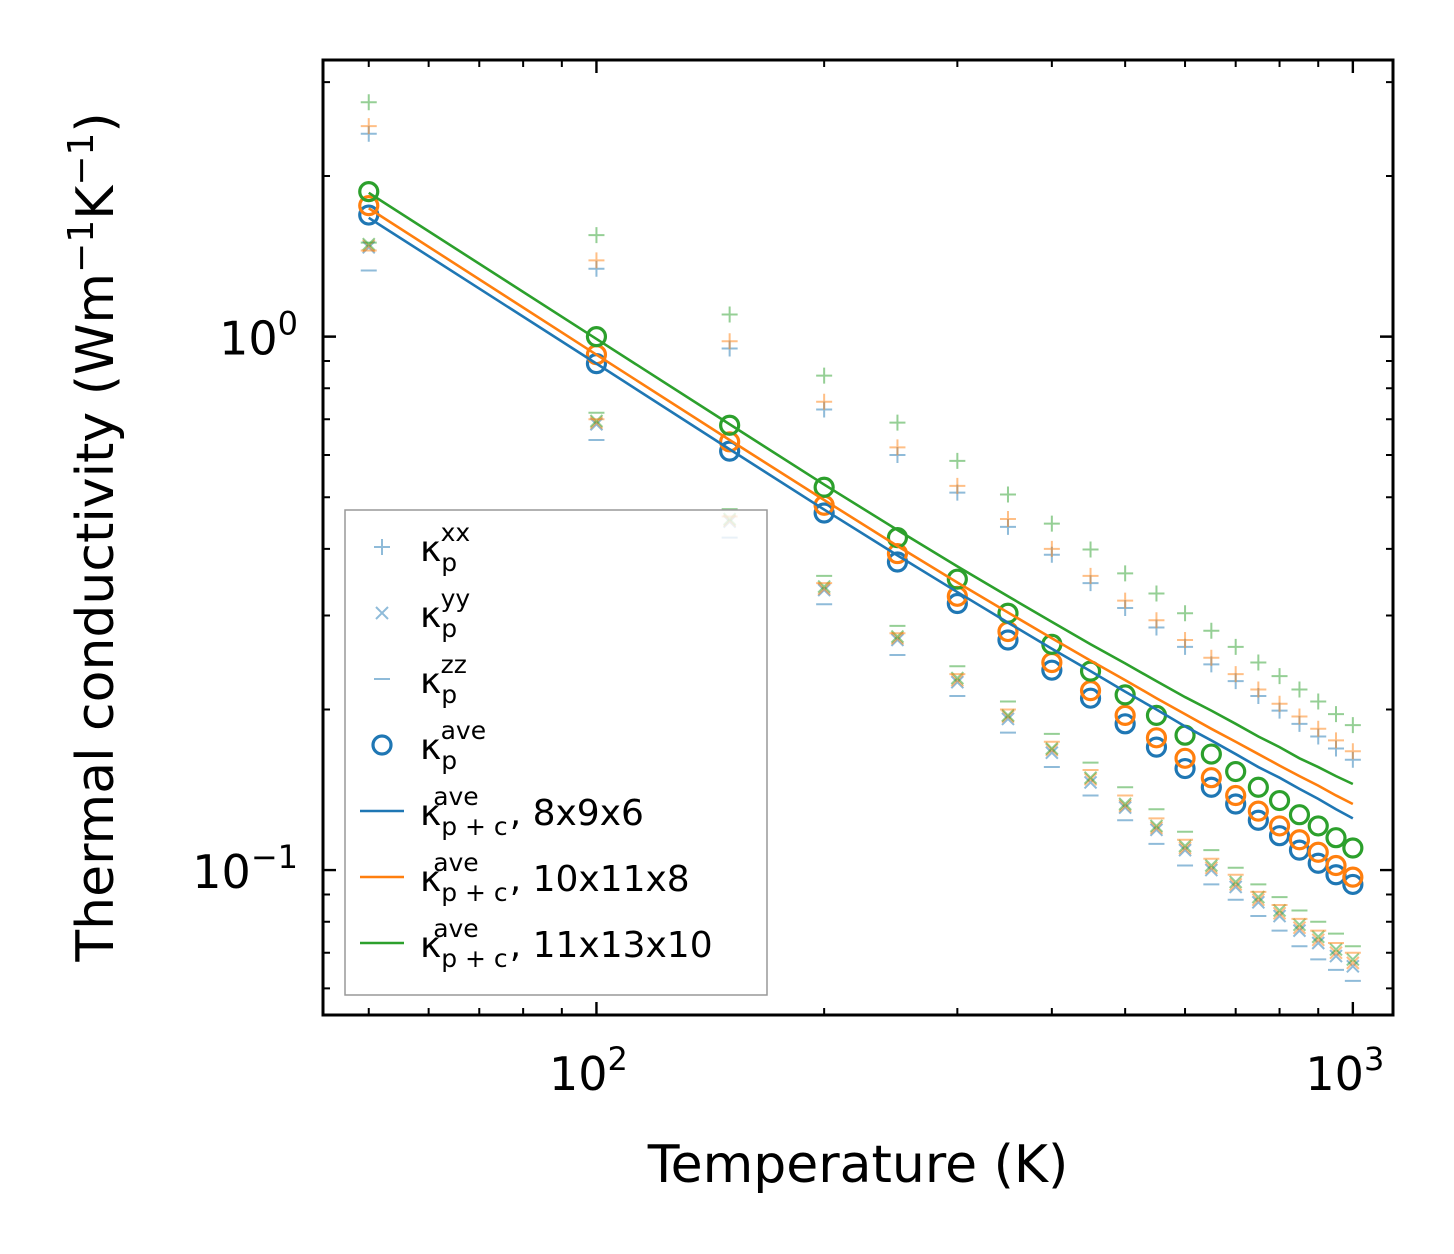 This screenshot has width=1454, height=1254. What do you see at coordinates (1156, 620) in the screenshot?
I see `point-kp_xx_10x11x8-550-shape` at bounding box center [1156, 620].